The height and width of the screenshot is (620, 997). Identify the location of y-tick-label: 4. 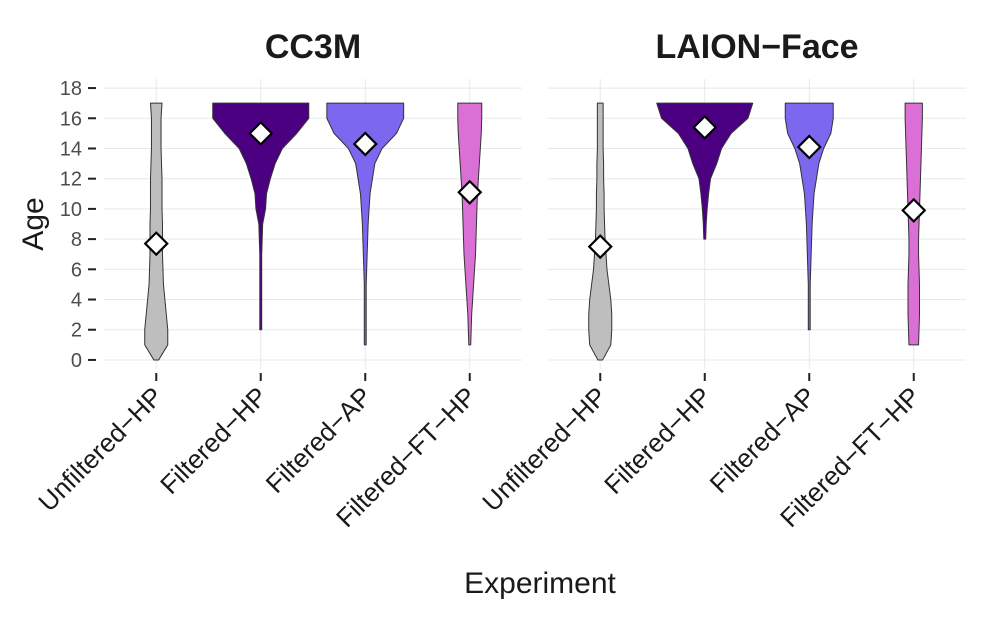
(76, 301).